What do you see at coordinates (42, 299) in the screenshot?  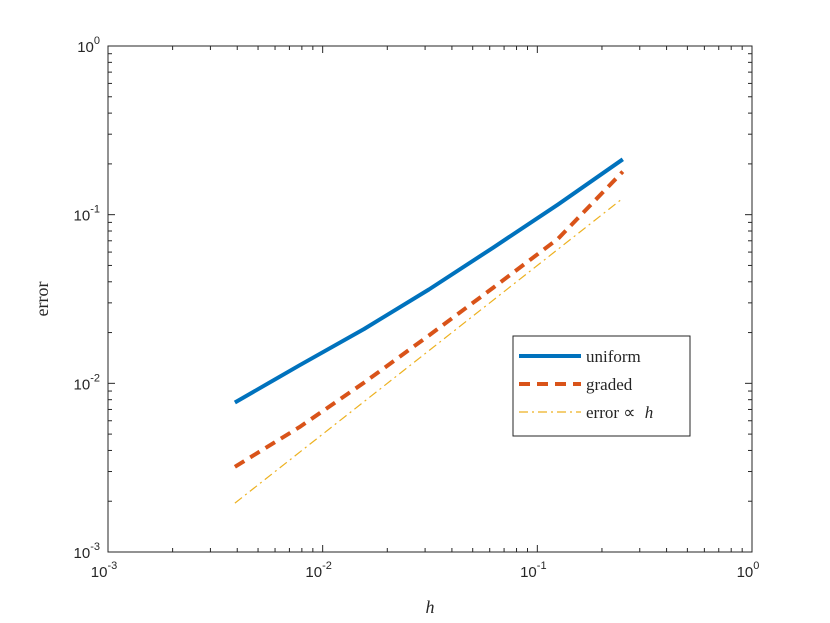 I see `y-axis-label: error` at bounding box center [42, 299].